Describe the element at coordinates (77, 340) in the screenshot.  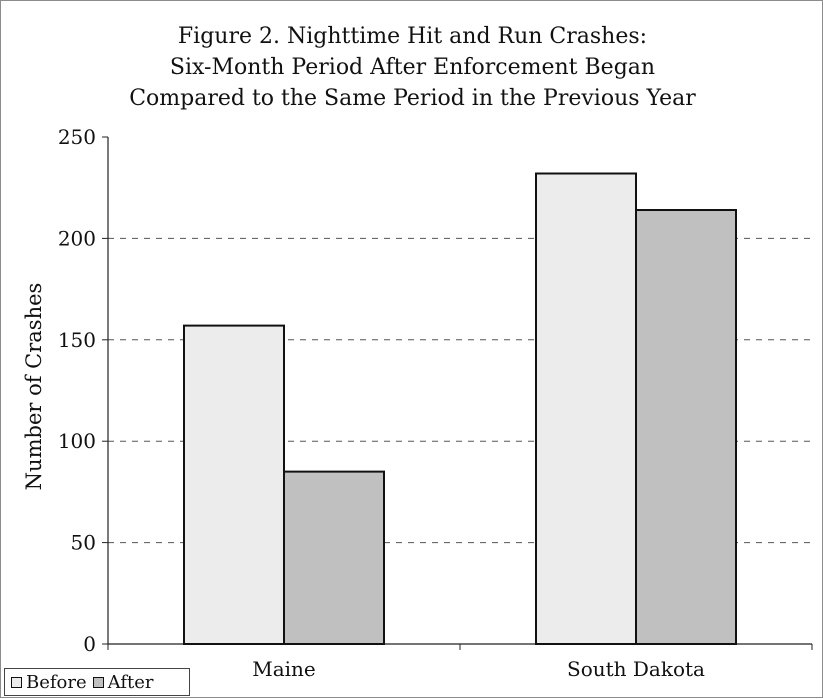
I see `y-tick-label-150: 150` at that location.